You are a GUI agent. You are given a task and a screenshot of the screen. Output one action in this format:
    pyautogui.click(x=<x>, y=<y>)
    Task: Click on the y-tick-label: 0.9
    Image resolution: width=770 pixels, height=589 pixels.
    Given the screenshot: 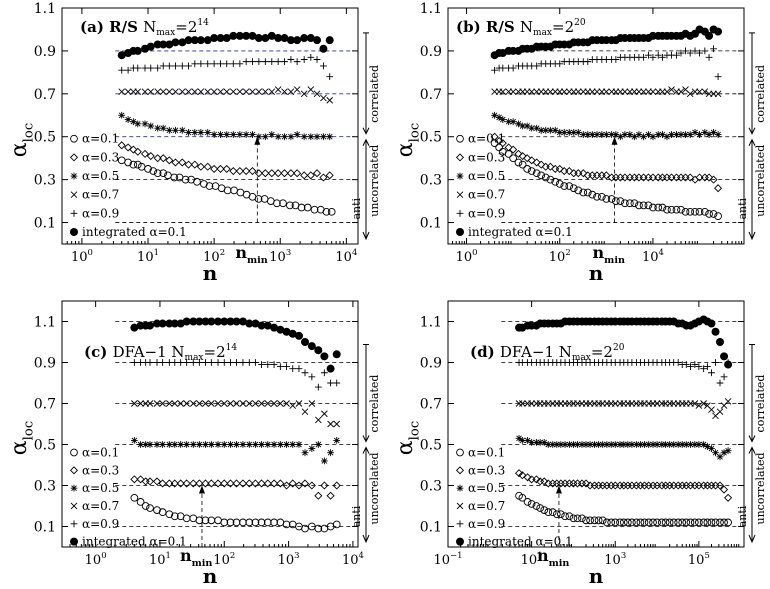 What is the action you would take?
    pyautogui.click(x=431, y=364)
    